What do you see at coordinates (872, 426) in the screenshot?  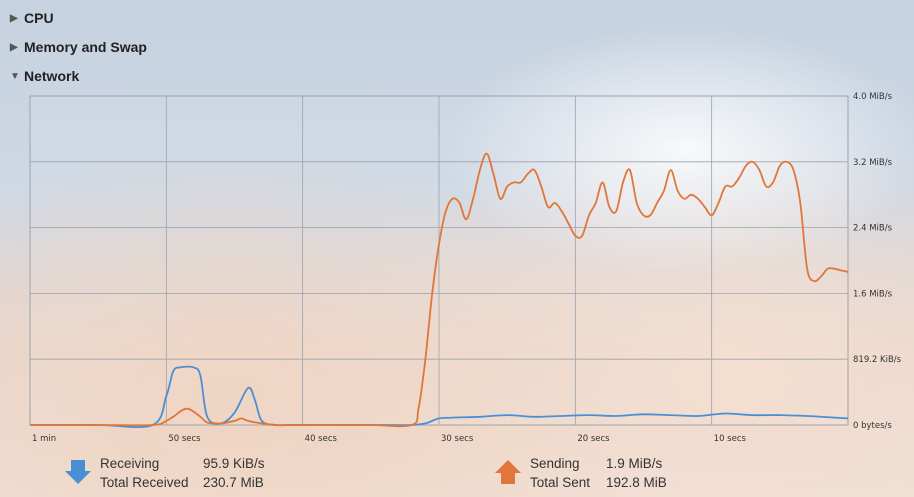 I see `y-tick-label: 0 bytes/s` at bounding box center [872, 426].